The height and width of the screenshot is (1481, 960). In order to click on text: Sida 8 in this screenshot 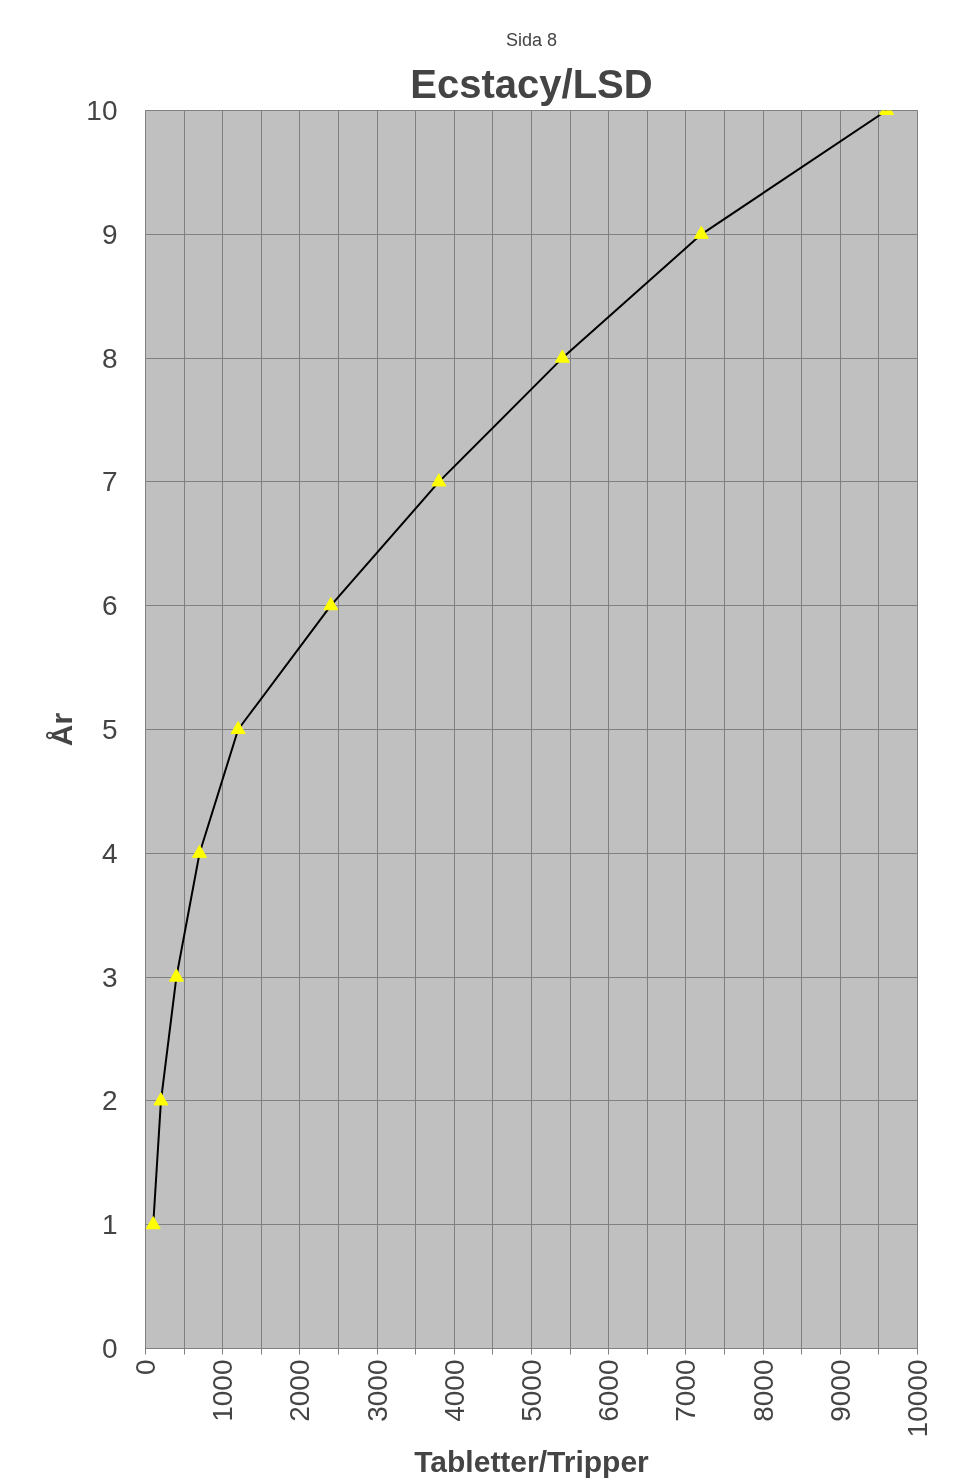, I will do `click(531, 39)`.